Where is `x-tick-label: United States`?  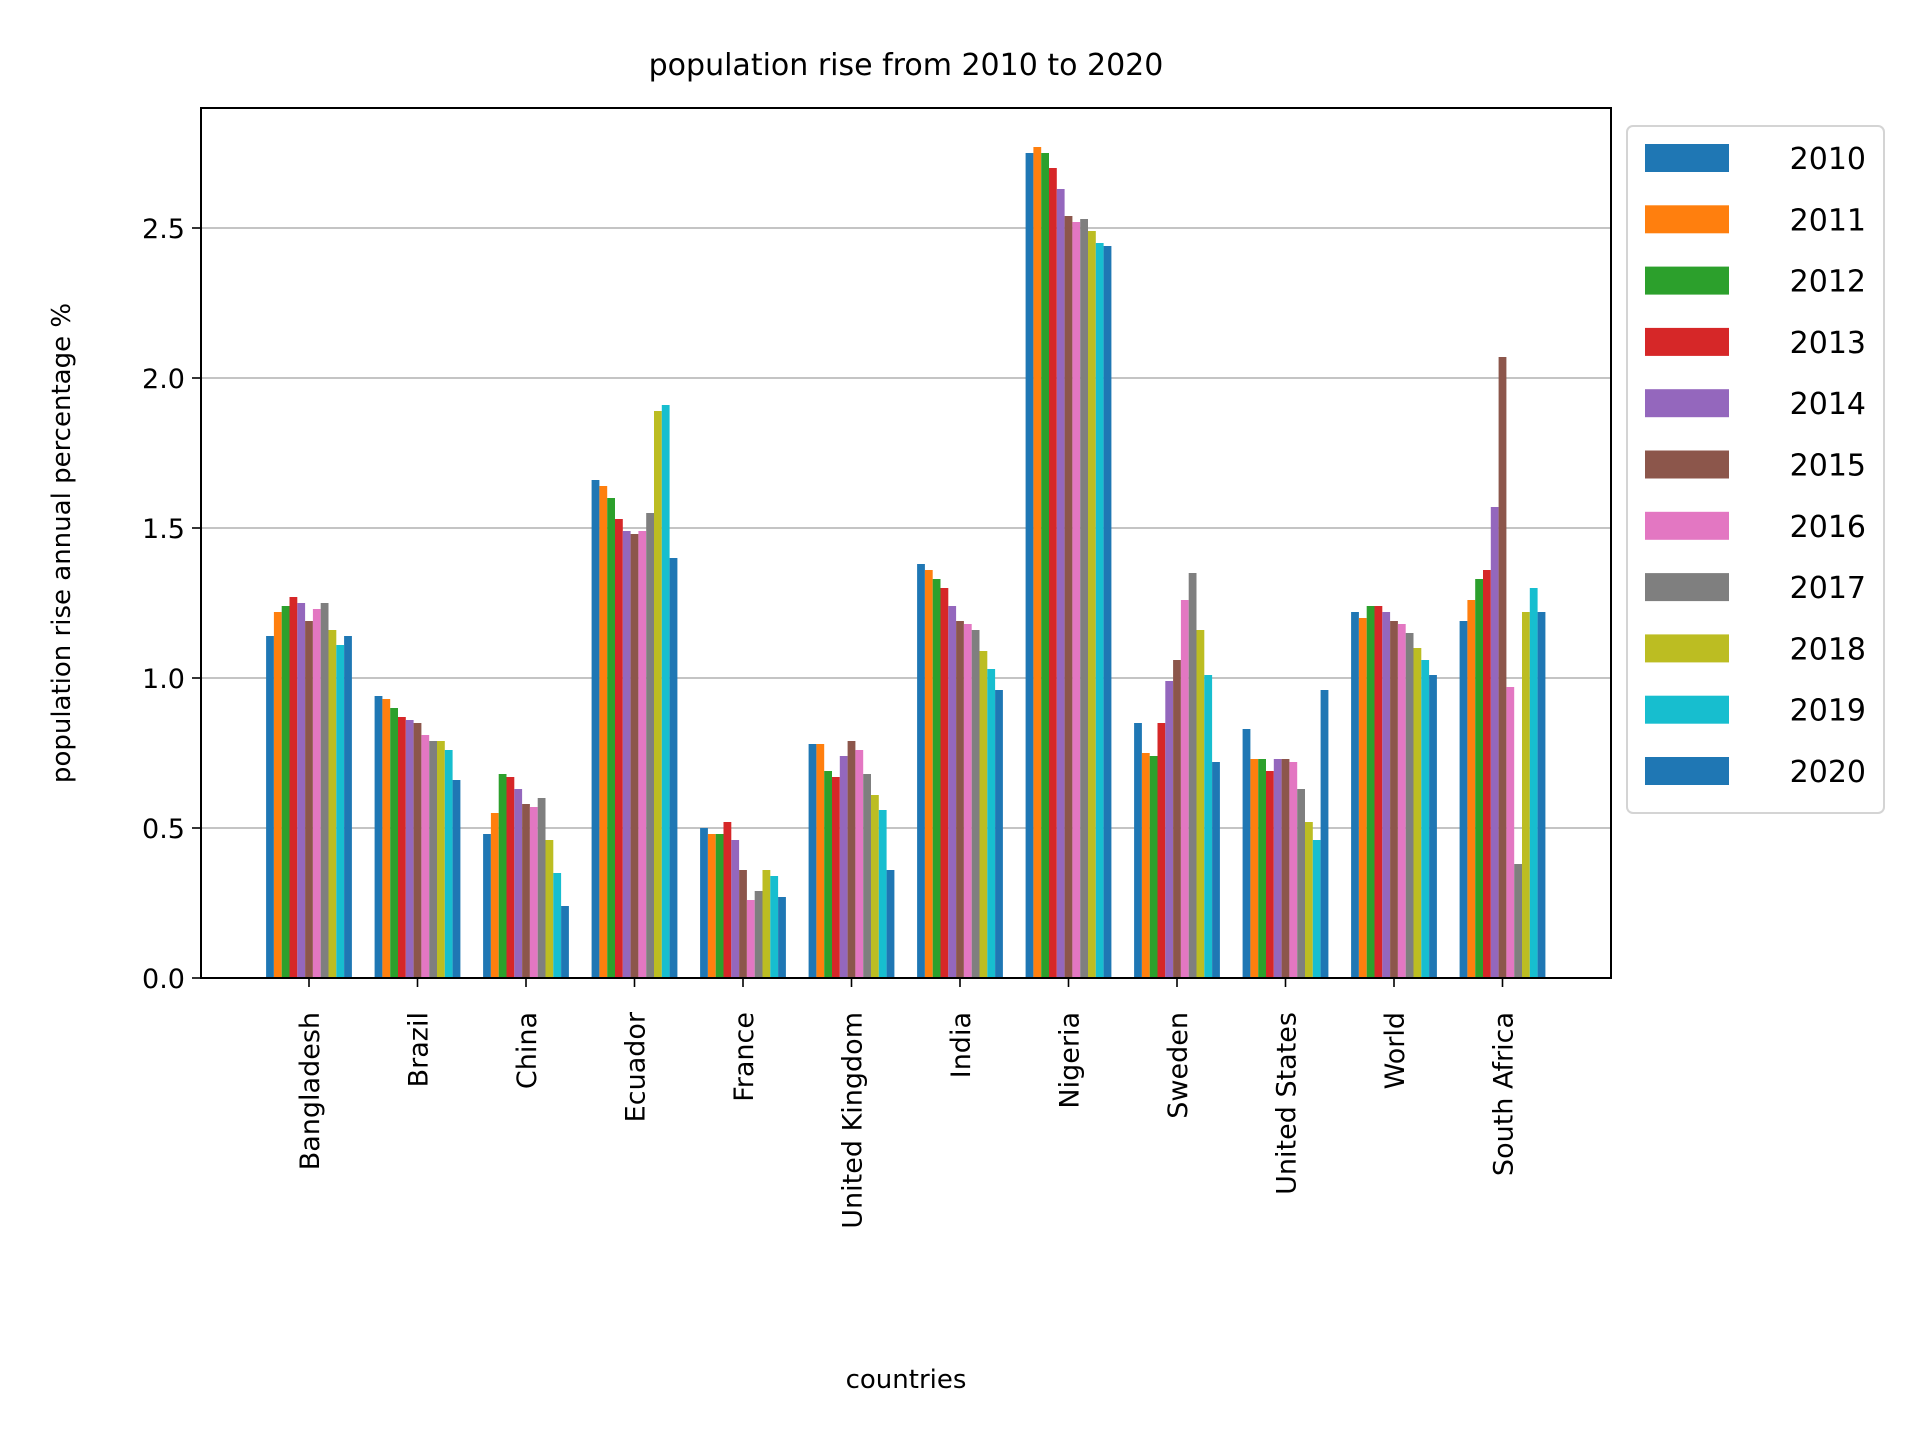
x-tick-label: United States is located at coordinates (1287, 1103).